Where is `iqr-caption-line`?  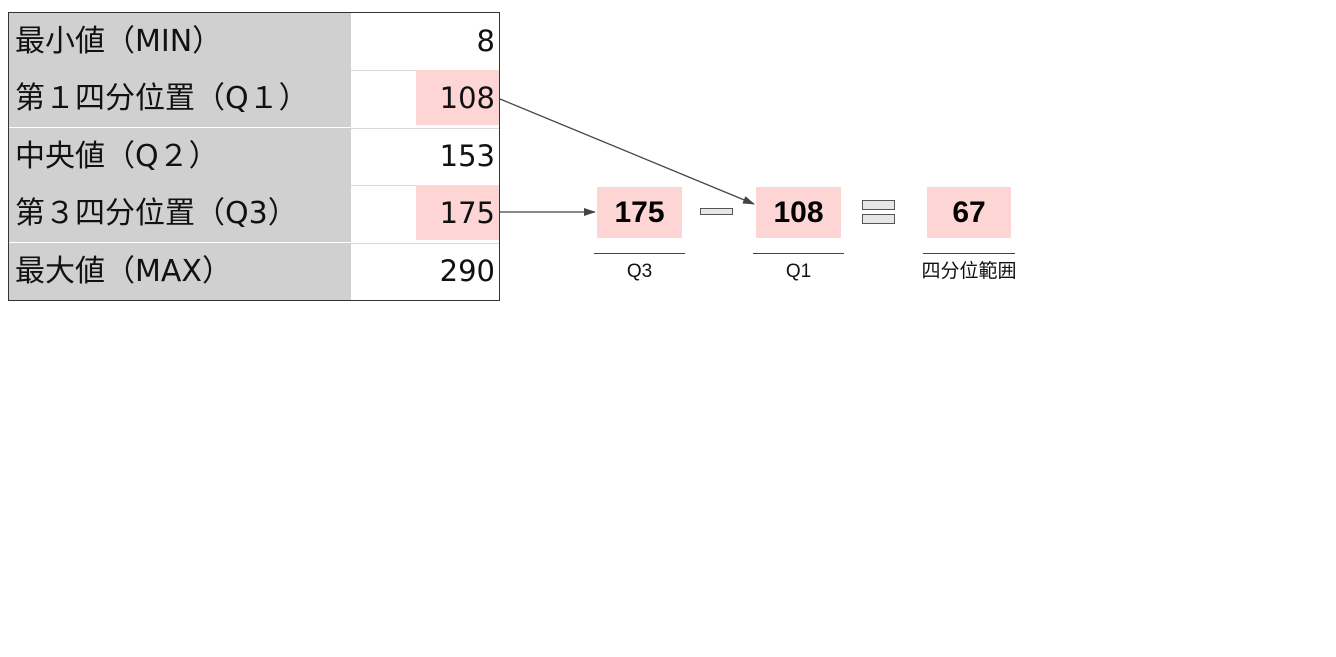 iqr-caption-line is located at coordinates (969, 253).